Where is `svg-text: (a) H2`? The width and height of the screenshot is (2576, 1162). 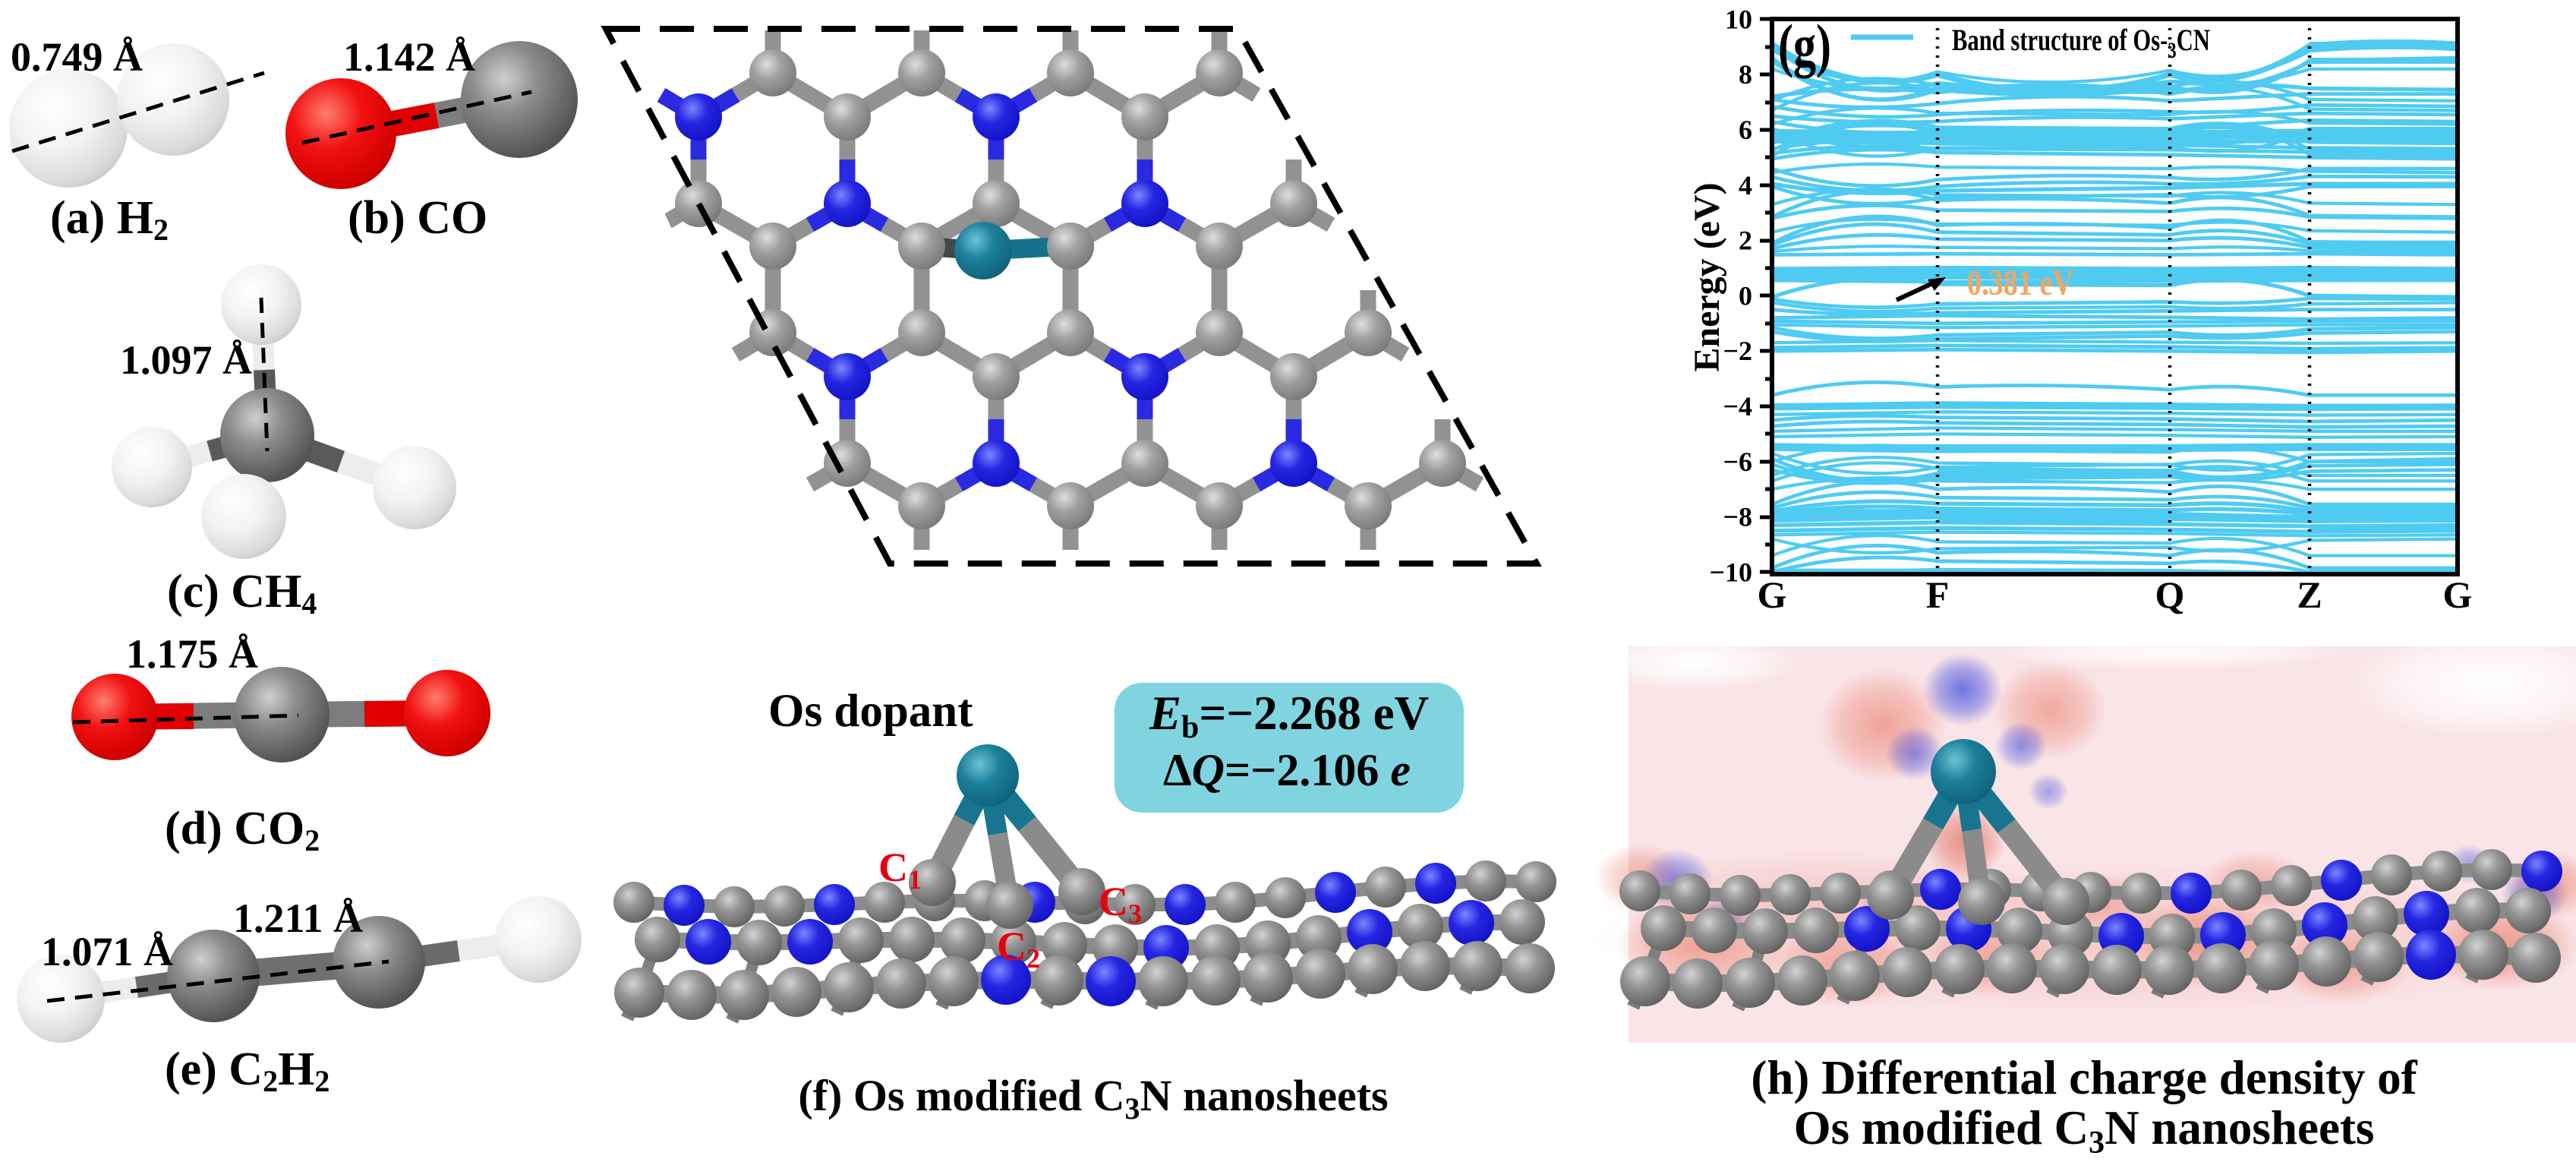
svg-text: (a) H2 is located at coordinates (109, 220).